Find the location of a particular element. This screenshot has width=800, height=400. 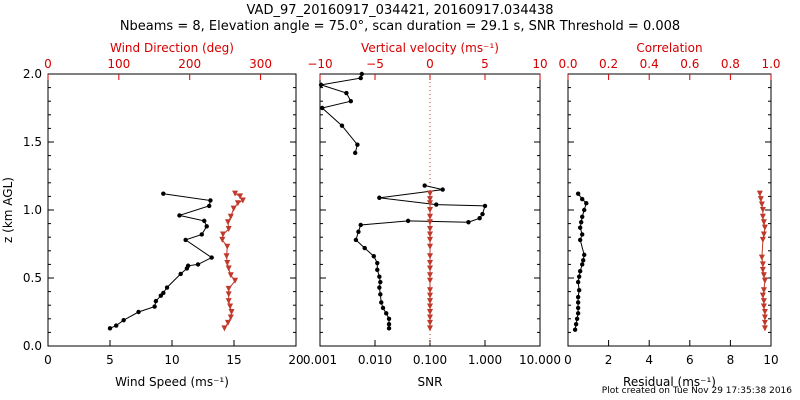

right-bottom-tick-label: 0 is located at coordinates (568, 360).